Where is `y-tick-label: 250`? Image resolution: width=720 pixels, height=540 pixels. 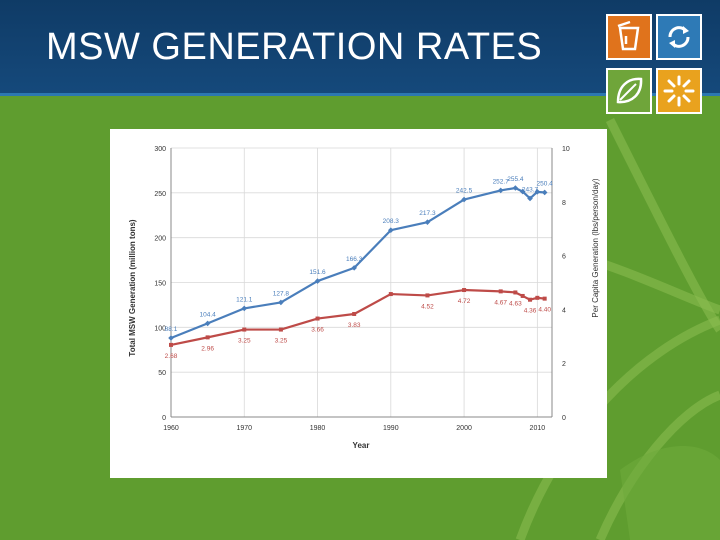 y-tick-label: 250 is located at coordinates (160, 194).